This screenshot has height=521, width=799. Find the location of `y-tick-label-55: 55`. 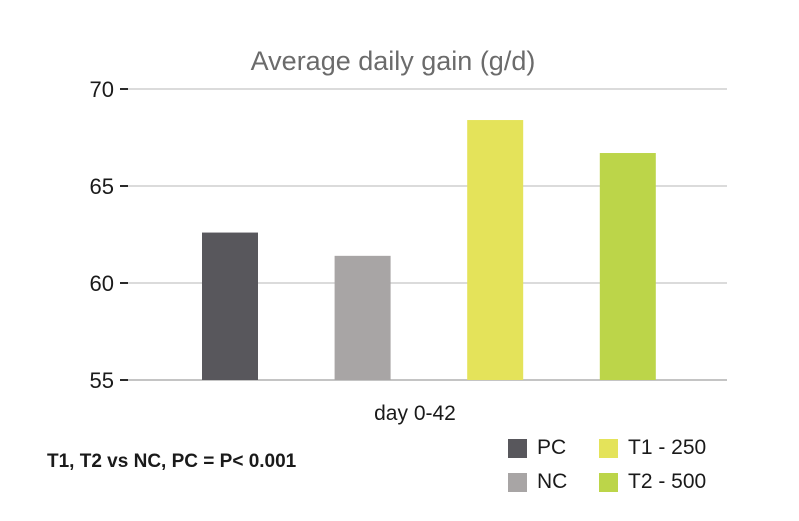

y-tick-label-55: 55 is located at coordinates (102, 380).